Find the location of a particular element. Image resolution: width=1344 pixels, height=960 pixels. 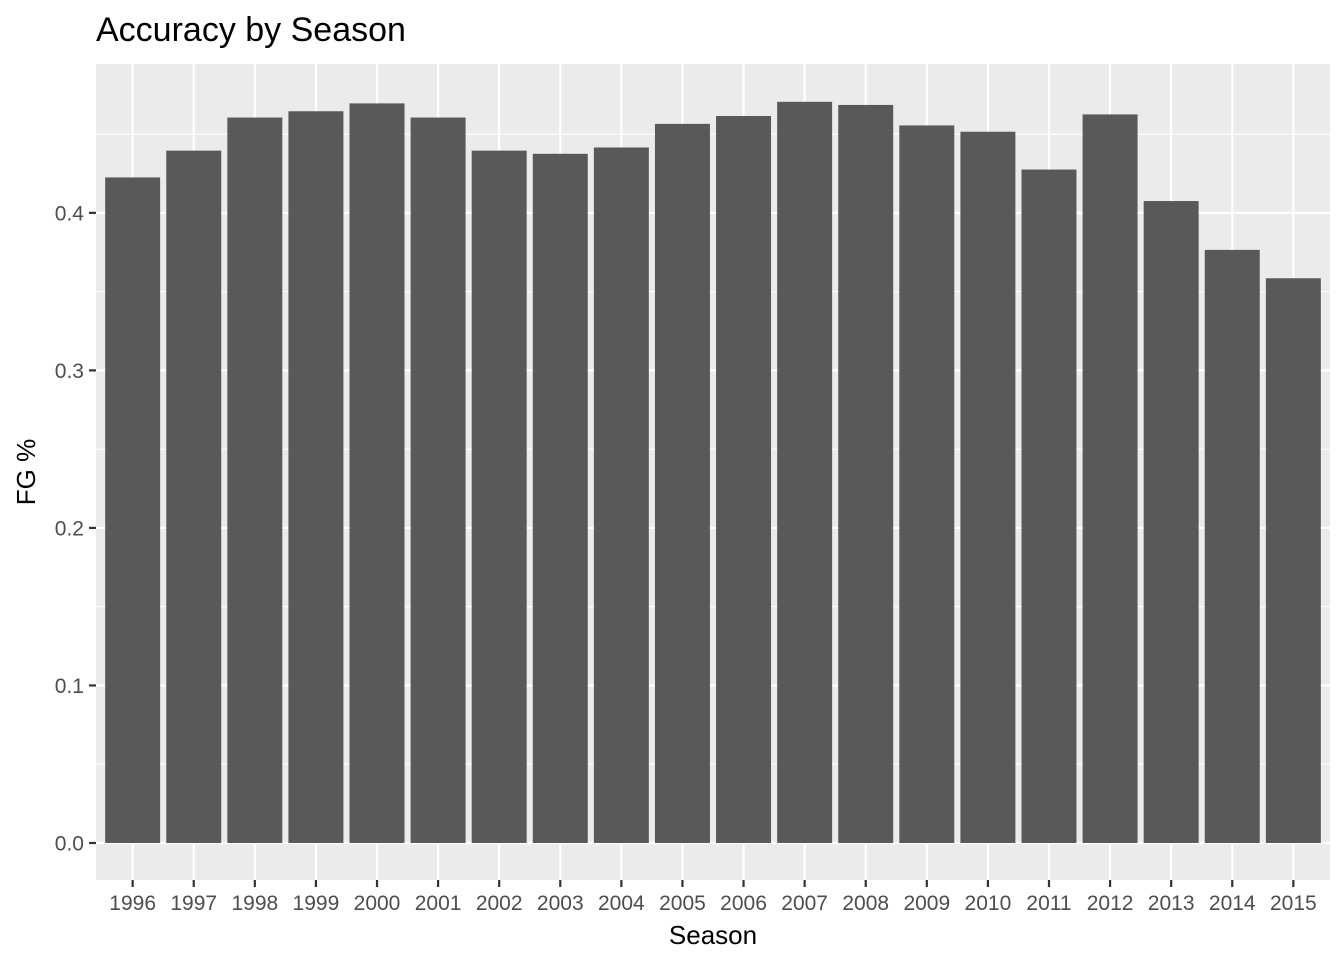

x-tick-label: 2000 is located at coordinates (377, 903).